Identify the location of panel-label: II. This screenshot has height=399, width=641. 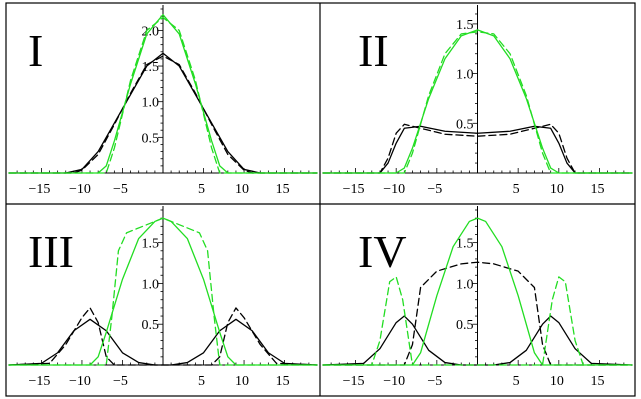
(373, 50).